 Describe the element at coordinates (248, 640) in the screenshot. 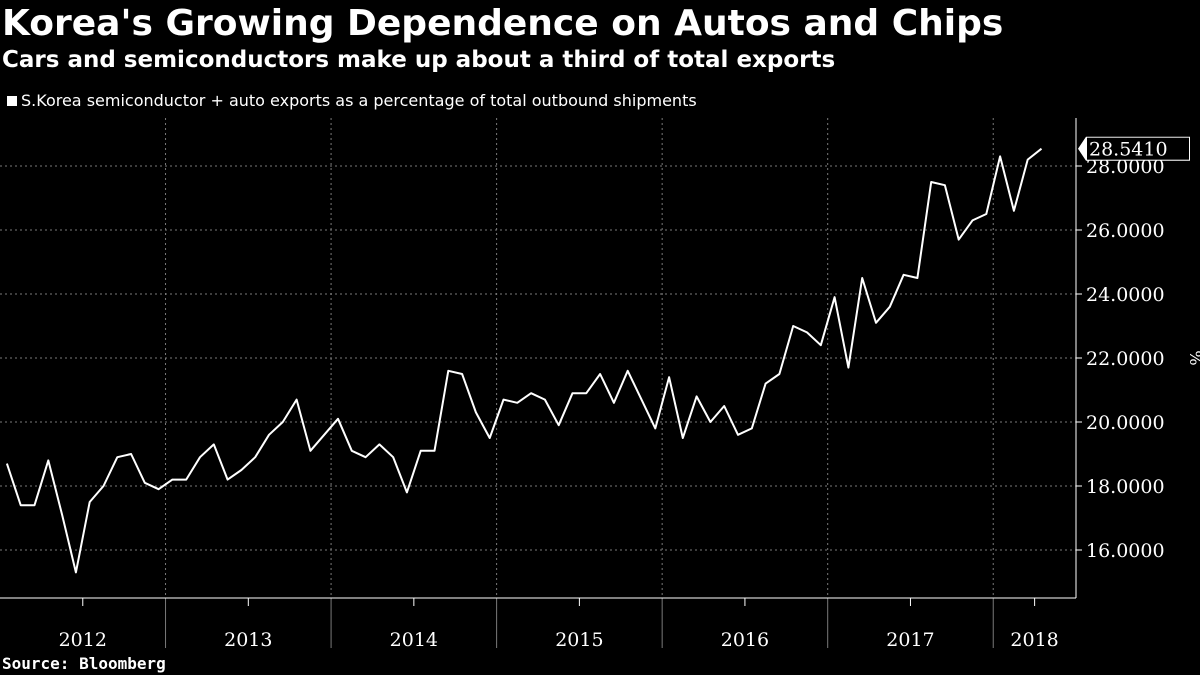

I see `year-label: 2013` at that location.